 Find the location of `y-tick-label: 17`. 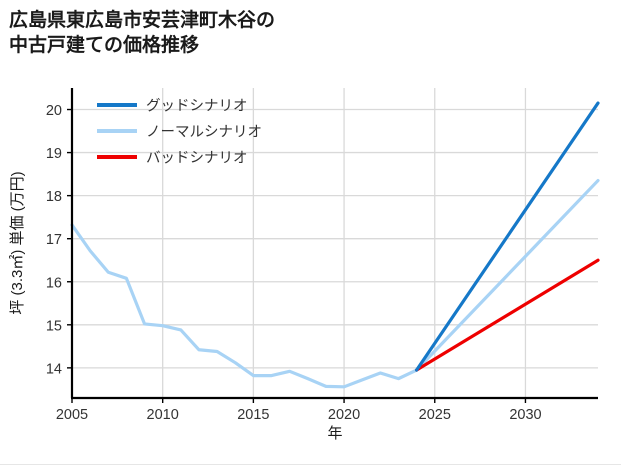

y-tick-label: 17 is located at coordinates (54, 240).